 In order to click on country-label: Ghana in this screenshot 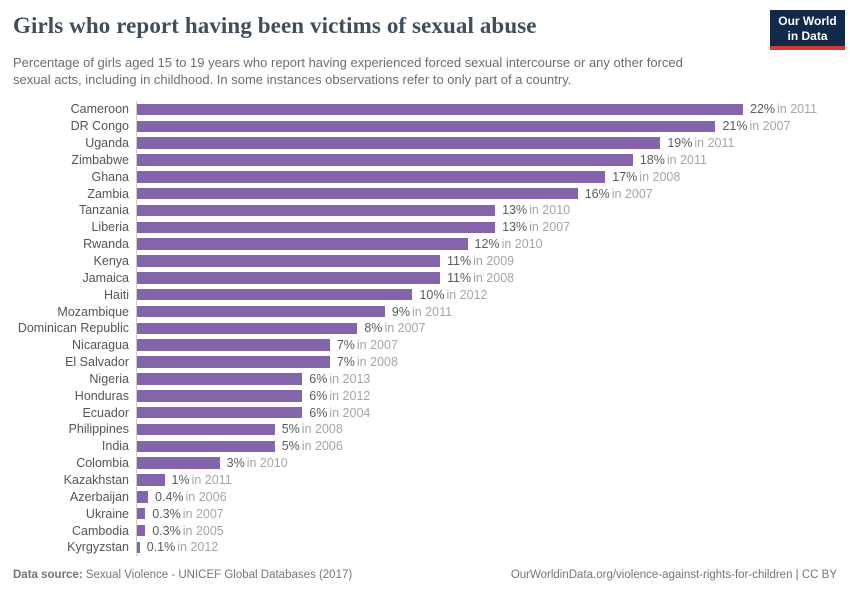, I will do `click(110, 176)`.